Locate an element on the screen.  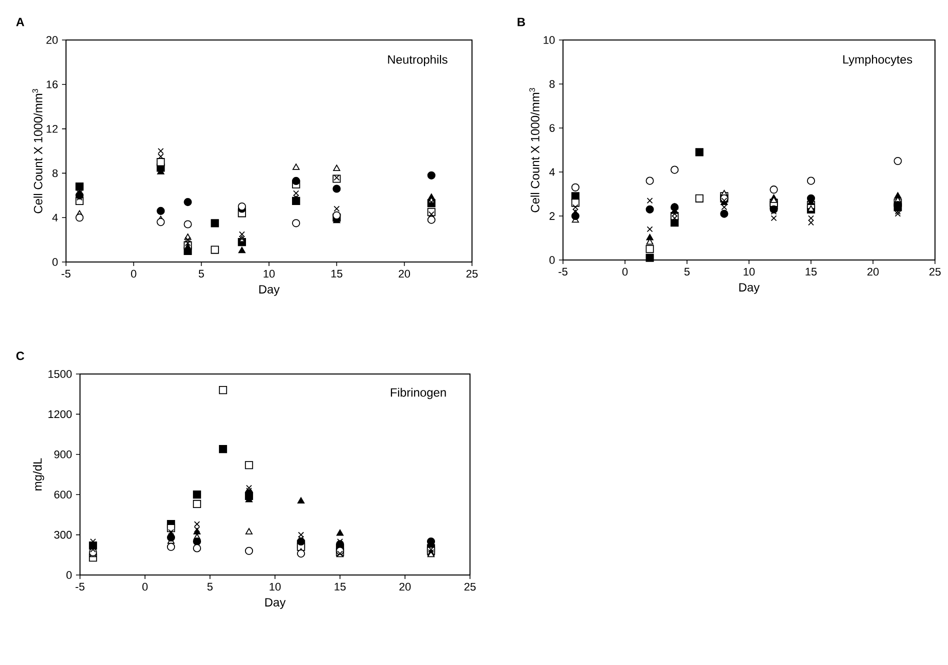
y-tick-label: 1200 is located at coordinates (60, 414).